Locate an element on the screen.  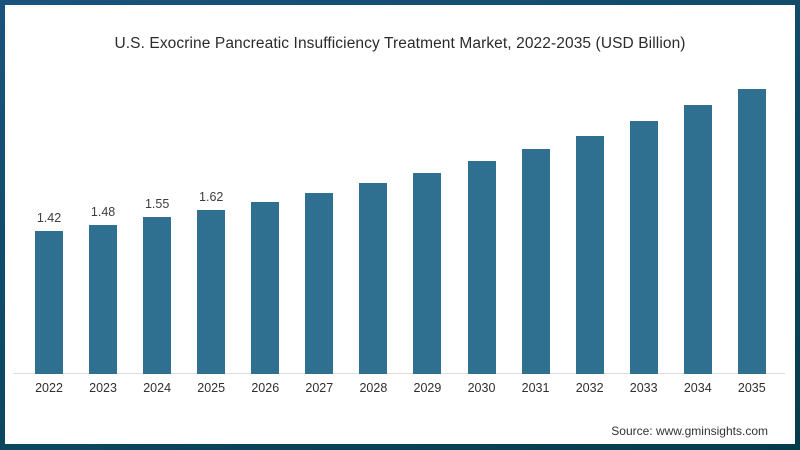
bar-2028 is located at coordinates (373, 278).